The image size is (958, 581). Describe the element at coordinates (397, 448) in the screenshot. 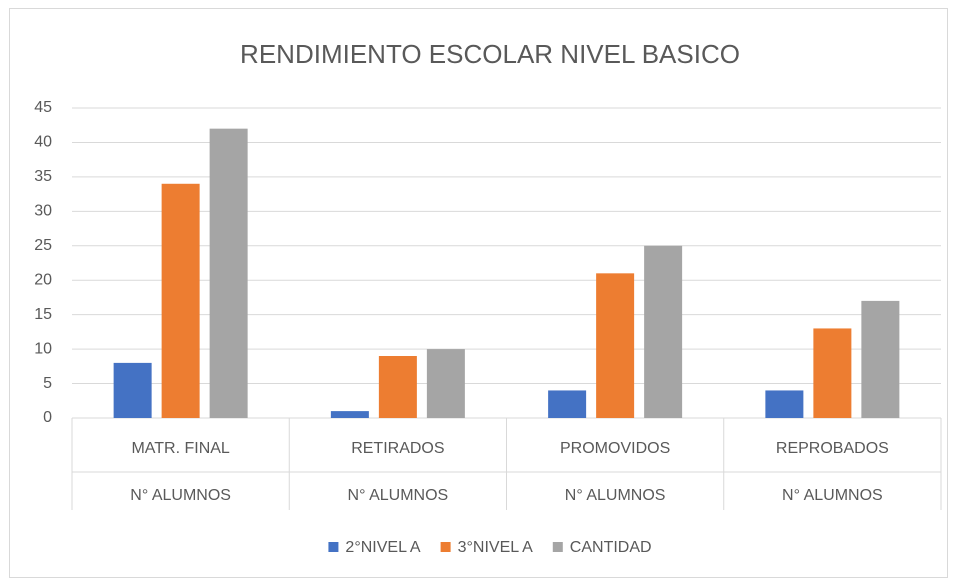

I see `x-tick-label: RETIRADOS` at that location.